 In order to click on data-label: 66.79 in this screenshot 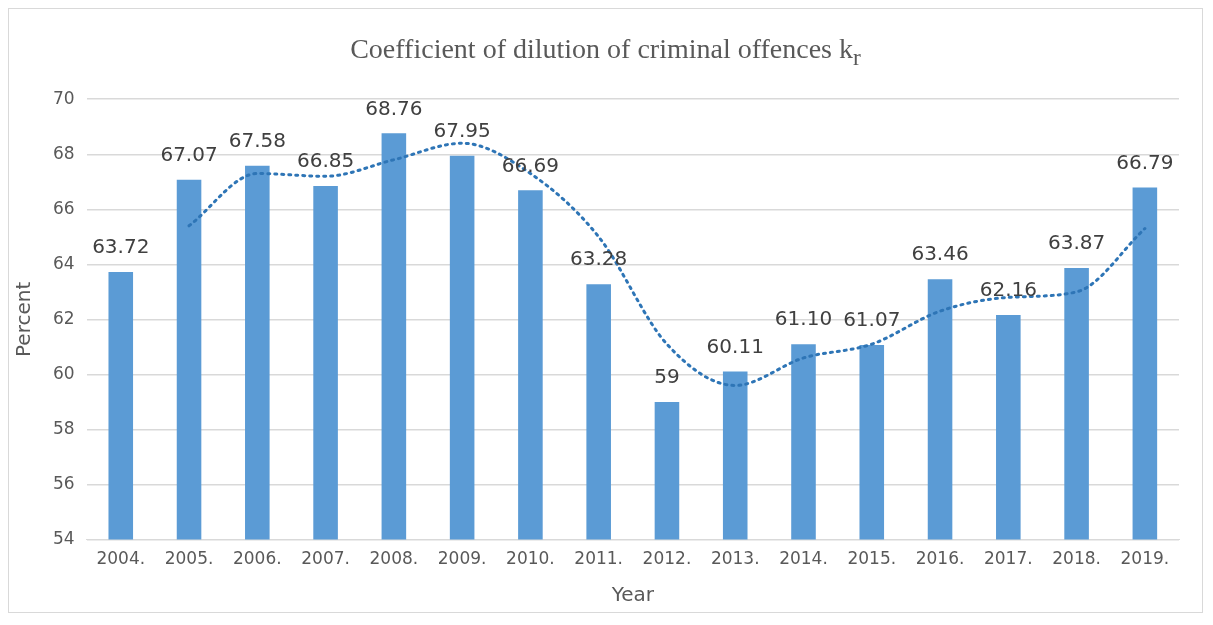, I will do `click(1145, 161)`.